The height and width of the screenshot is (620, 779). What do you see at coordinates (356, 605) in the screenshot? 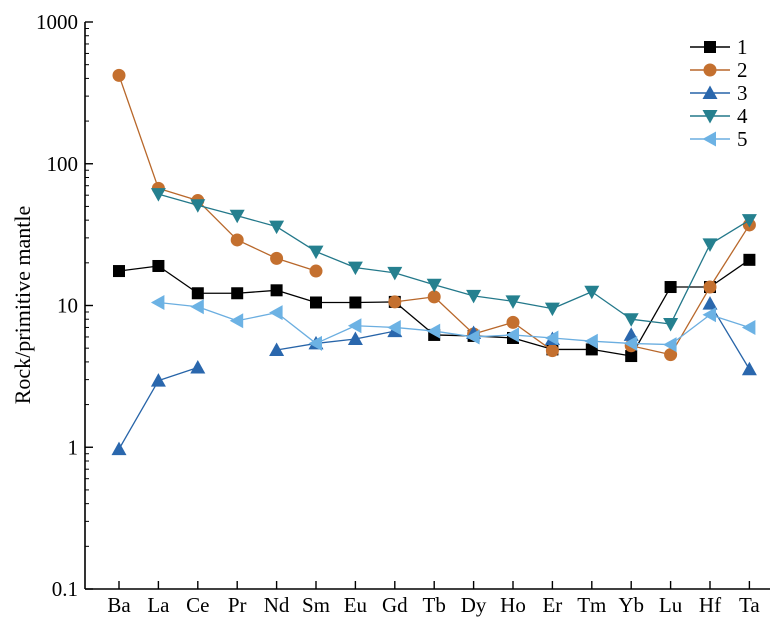
I see `x-tick-label: Eu` at bounding box center [356, 605].